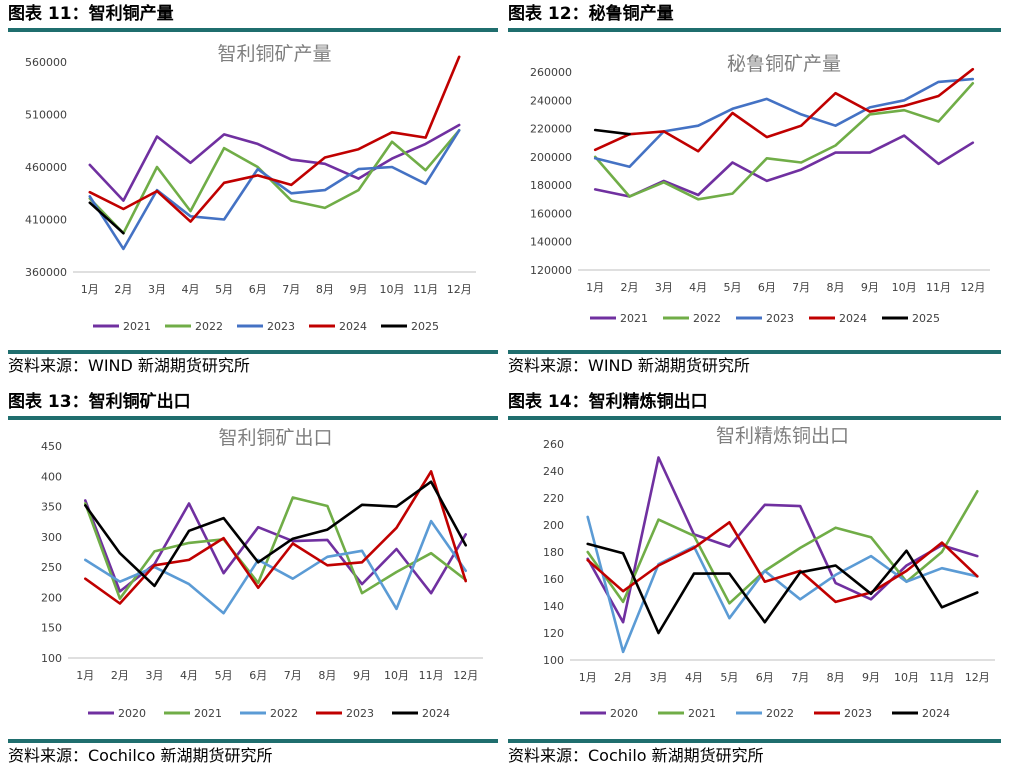 This screenshot has width=1011, height=777. Describe the element at coordinates (553, 606) in the screenshot. I see `y-tick-label: 140` at that location.